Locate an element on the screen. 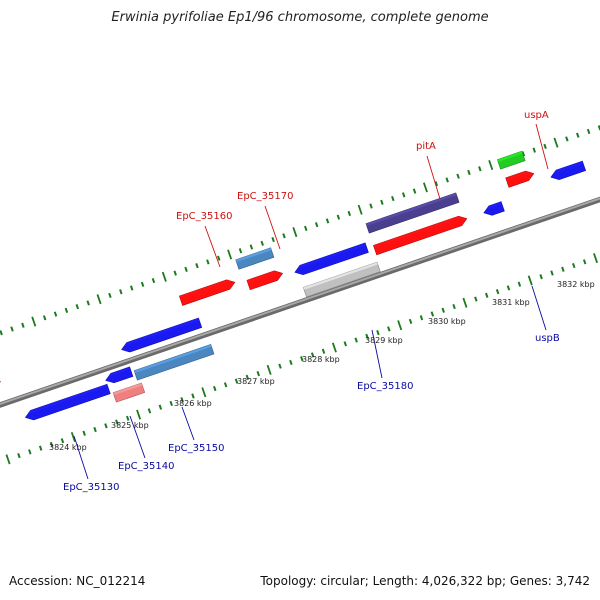 The height and width of the screenshot is (600, 600). scale-label: 3832 kbp is located at coordinates (576, 284).